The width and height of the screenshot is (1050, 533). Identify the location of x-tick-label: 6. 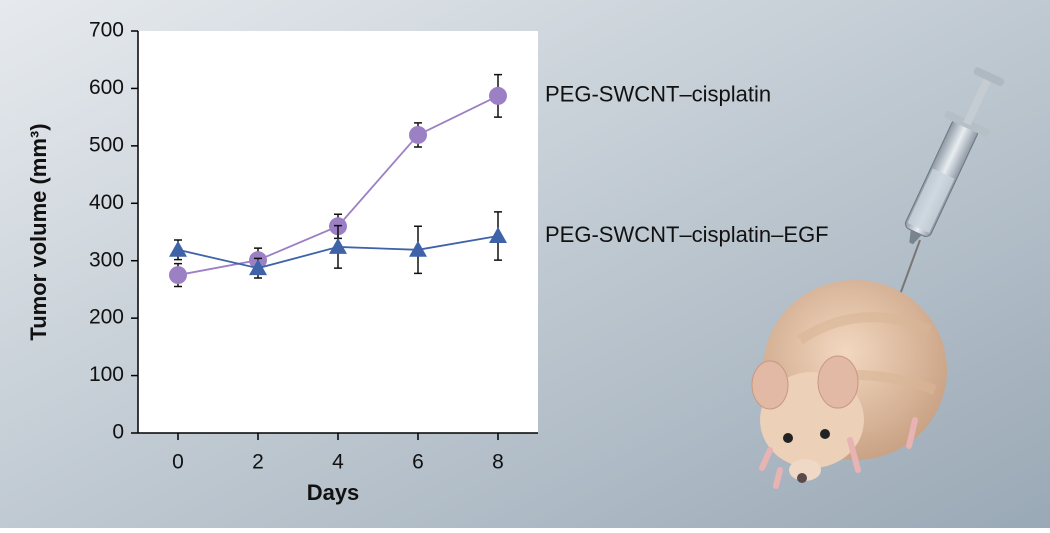
(418, 462).